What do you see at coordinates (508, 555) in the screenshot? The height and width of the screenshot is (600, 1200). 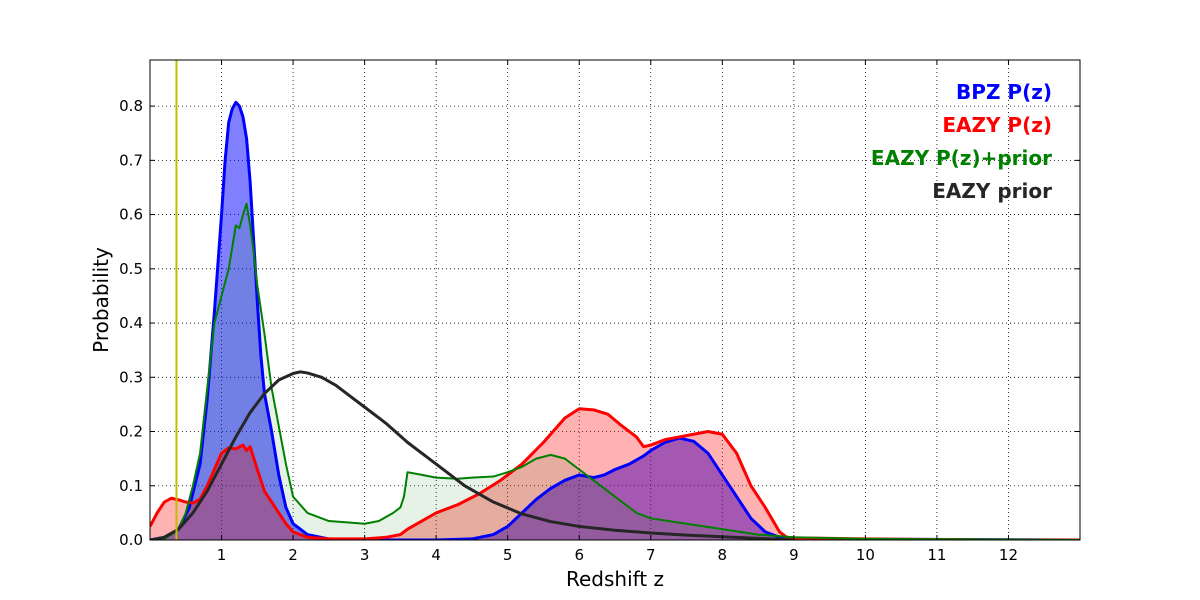 I see `x-tick-label: 5` at bounding box center [508, 555].